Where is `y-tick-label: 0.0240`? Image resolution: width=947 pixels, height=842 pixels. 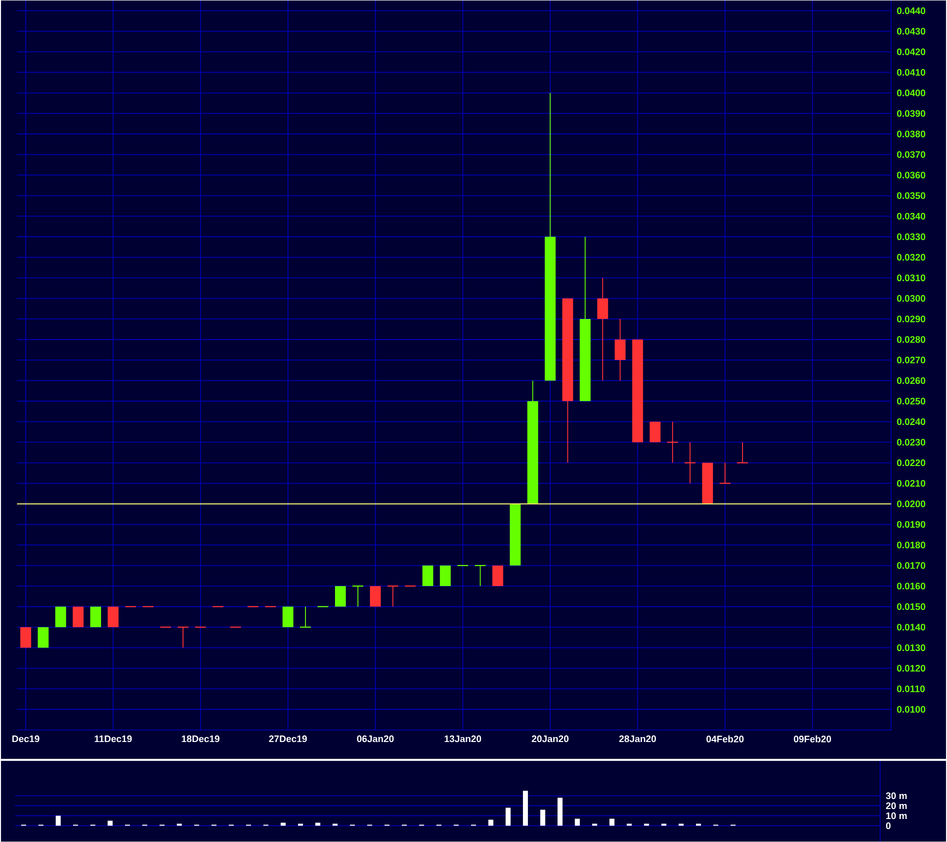 y-tick-label: 0.0240 is located at coordinates (911, 421).